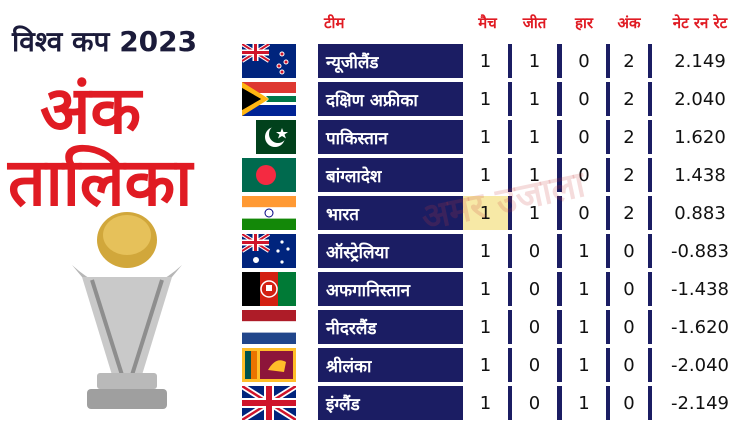 The width and height of the screenshot is (750, 422). Describe the element at coordinates (700, 175) in the screenshot. I see `nrr-cell: 1.438` at that location.